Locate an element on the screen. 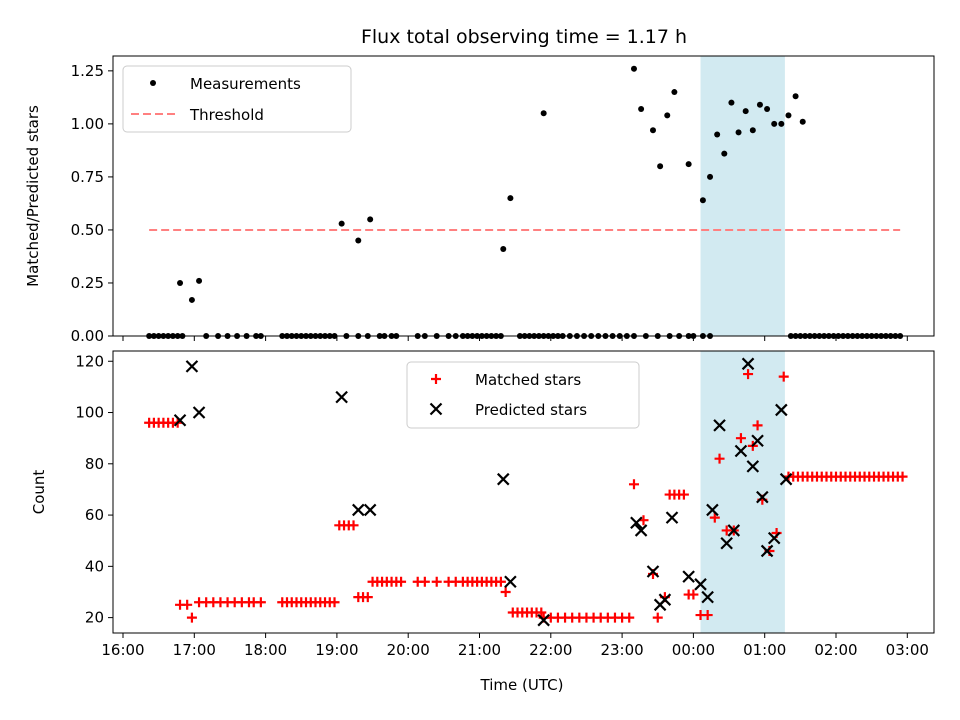  x-tick-label: 01:00 is located at coordinates (764, 650).